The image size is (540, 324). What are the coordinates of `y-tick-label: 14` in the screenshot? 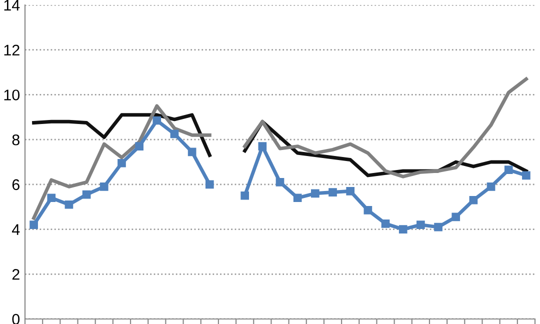 It's located at (12, 5).